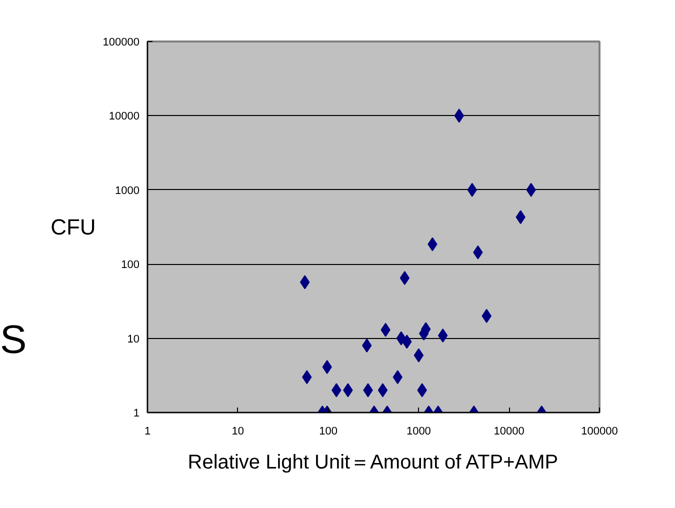  I want to click on y-axis-title: CFU, so click(73, 227).